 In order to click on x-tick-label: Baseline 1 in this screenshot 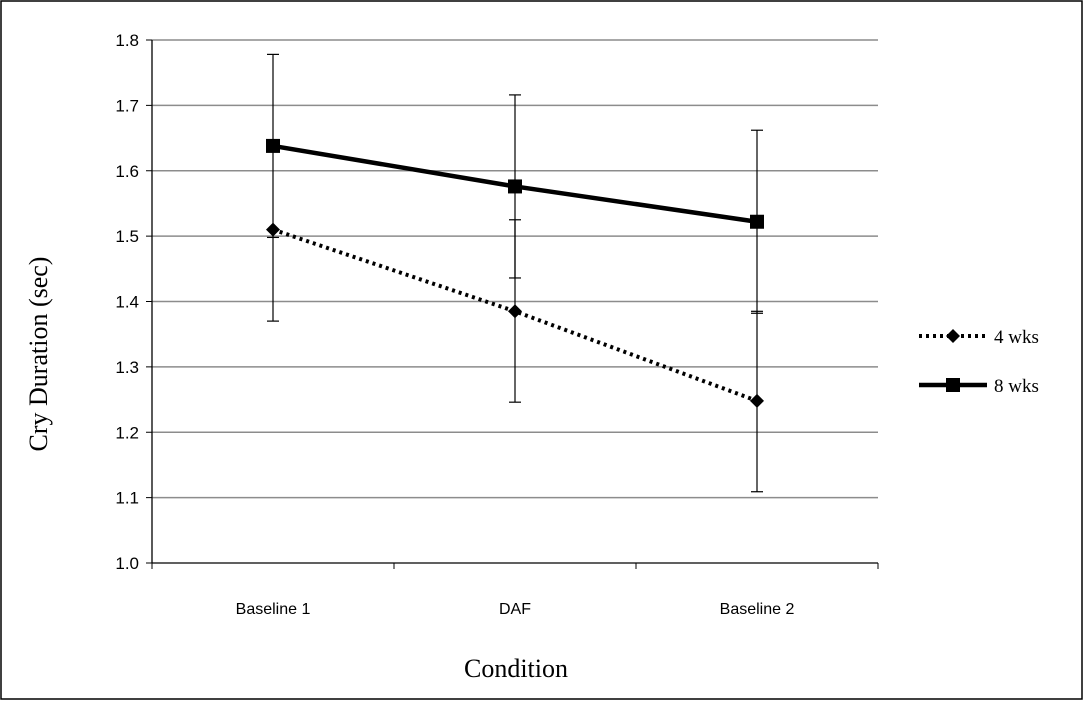, I will do `click(273, 609)`.